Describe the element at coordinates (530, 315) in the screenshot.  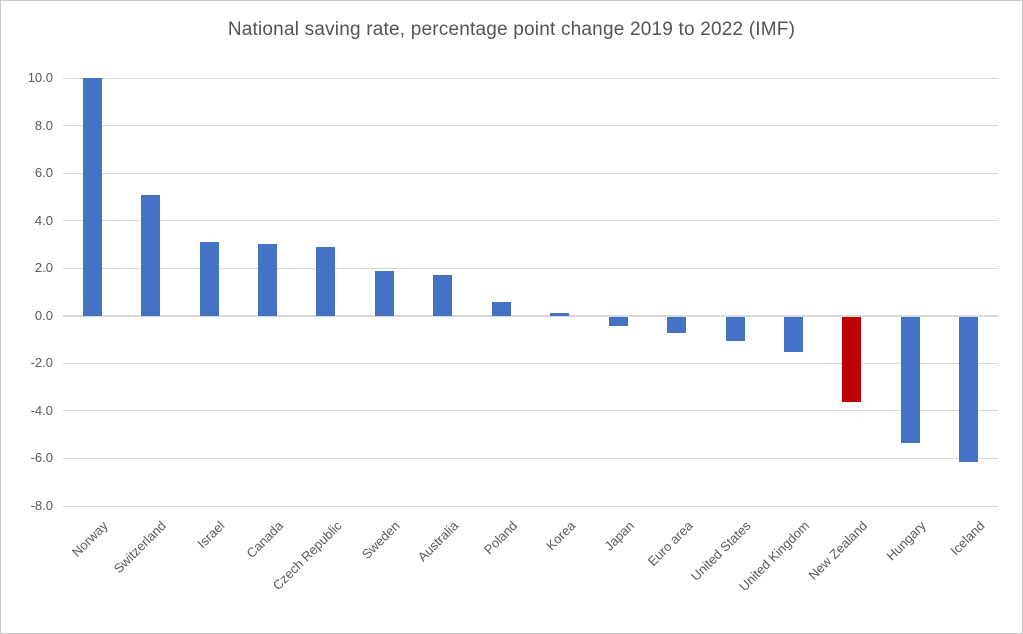
I see `x-axis-line` at that location.